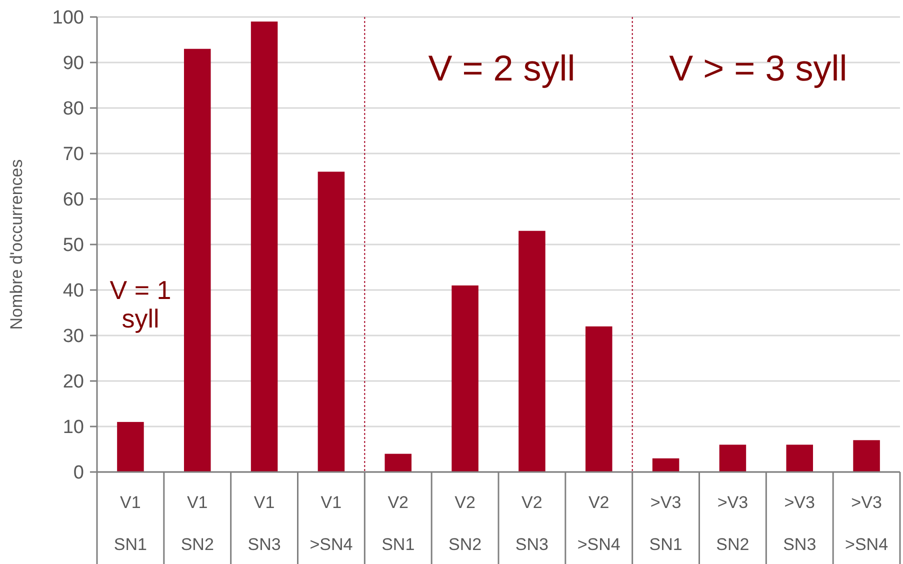  Describe the element at coordinates (73, 155) in the screenshot. I see `y-tick-label: 70` at that location.